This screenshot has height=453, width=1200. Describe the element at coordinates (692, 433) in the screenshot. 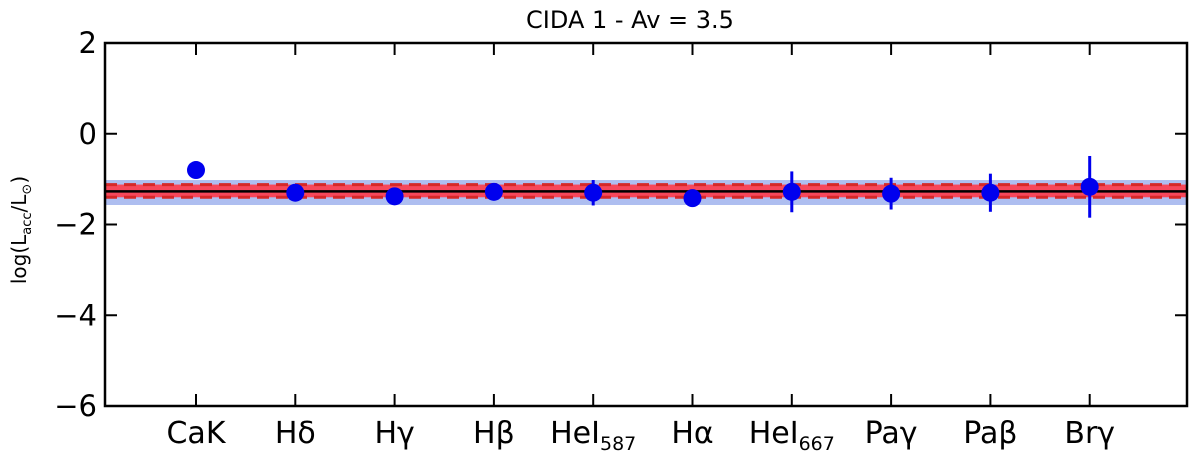

I see `x-tick-label-5: Hα` at that location.